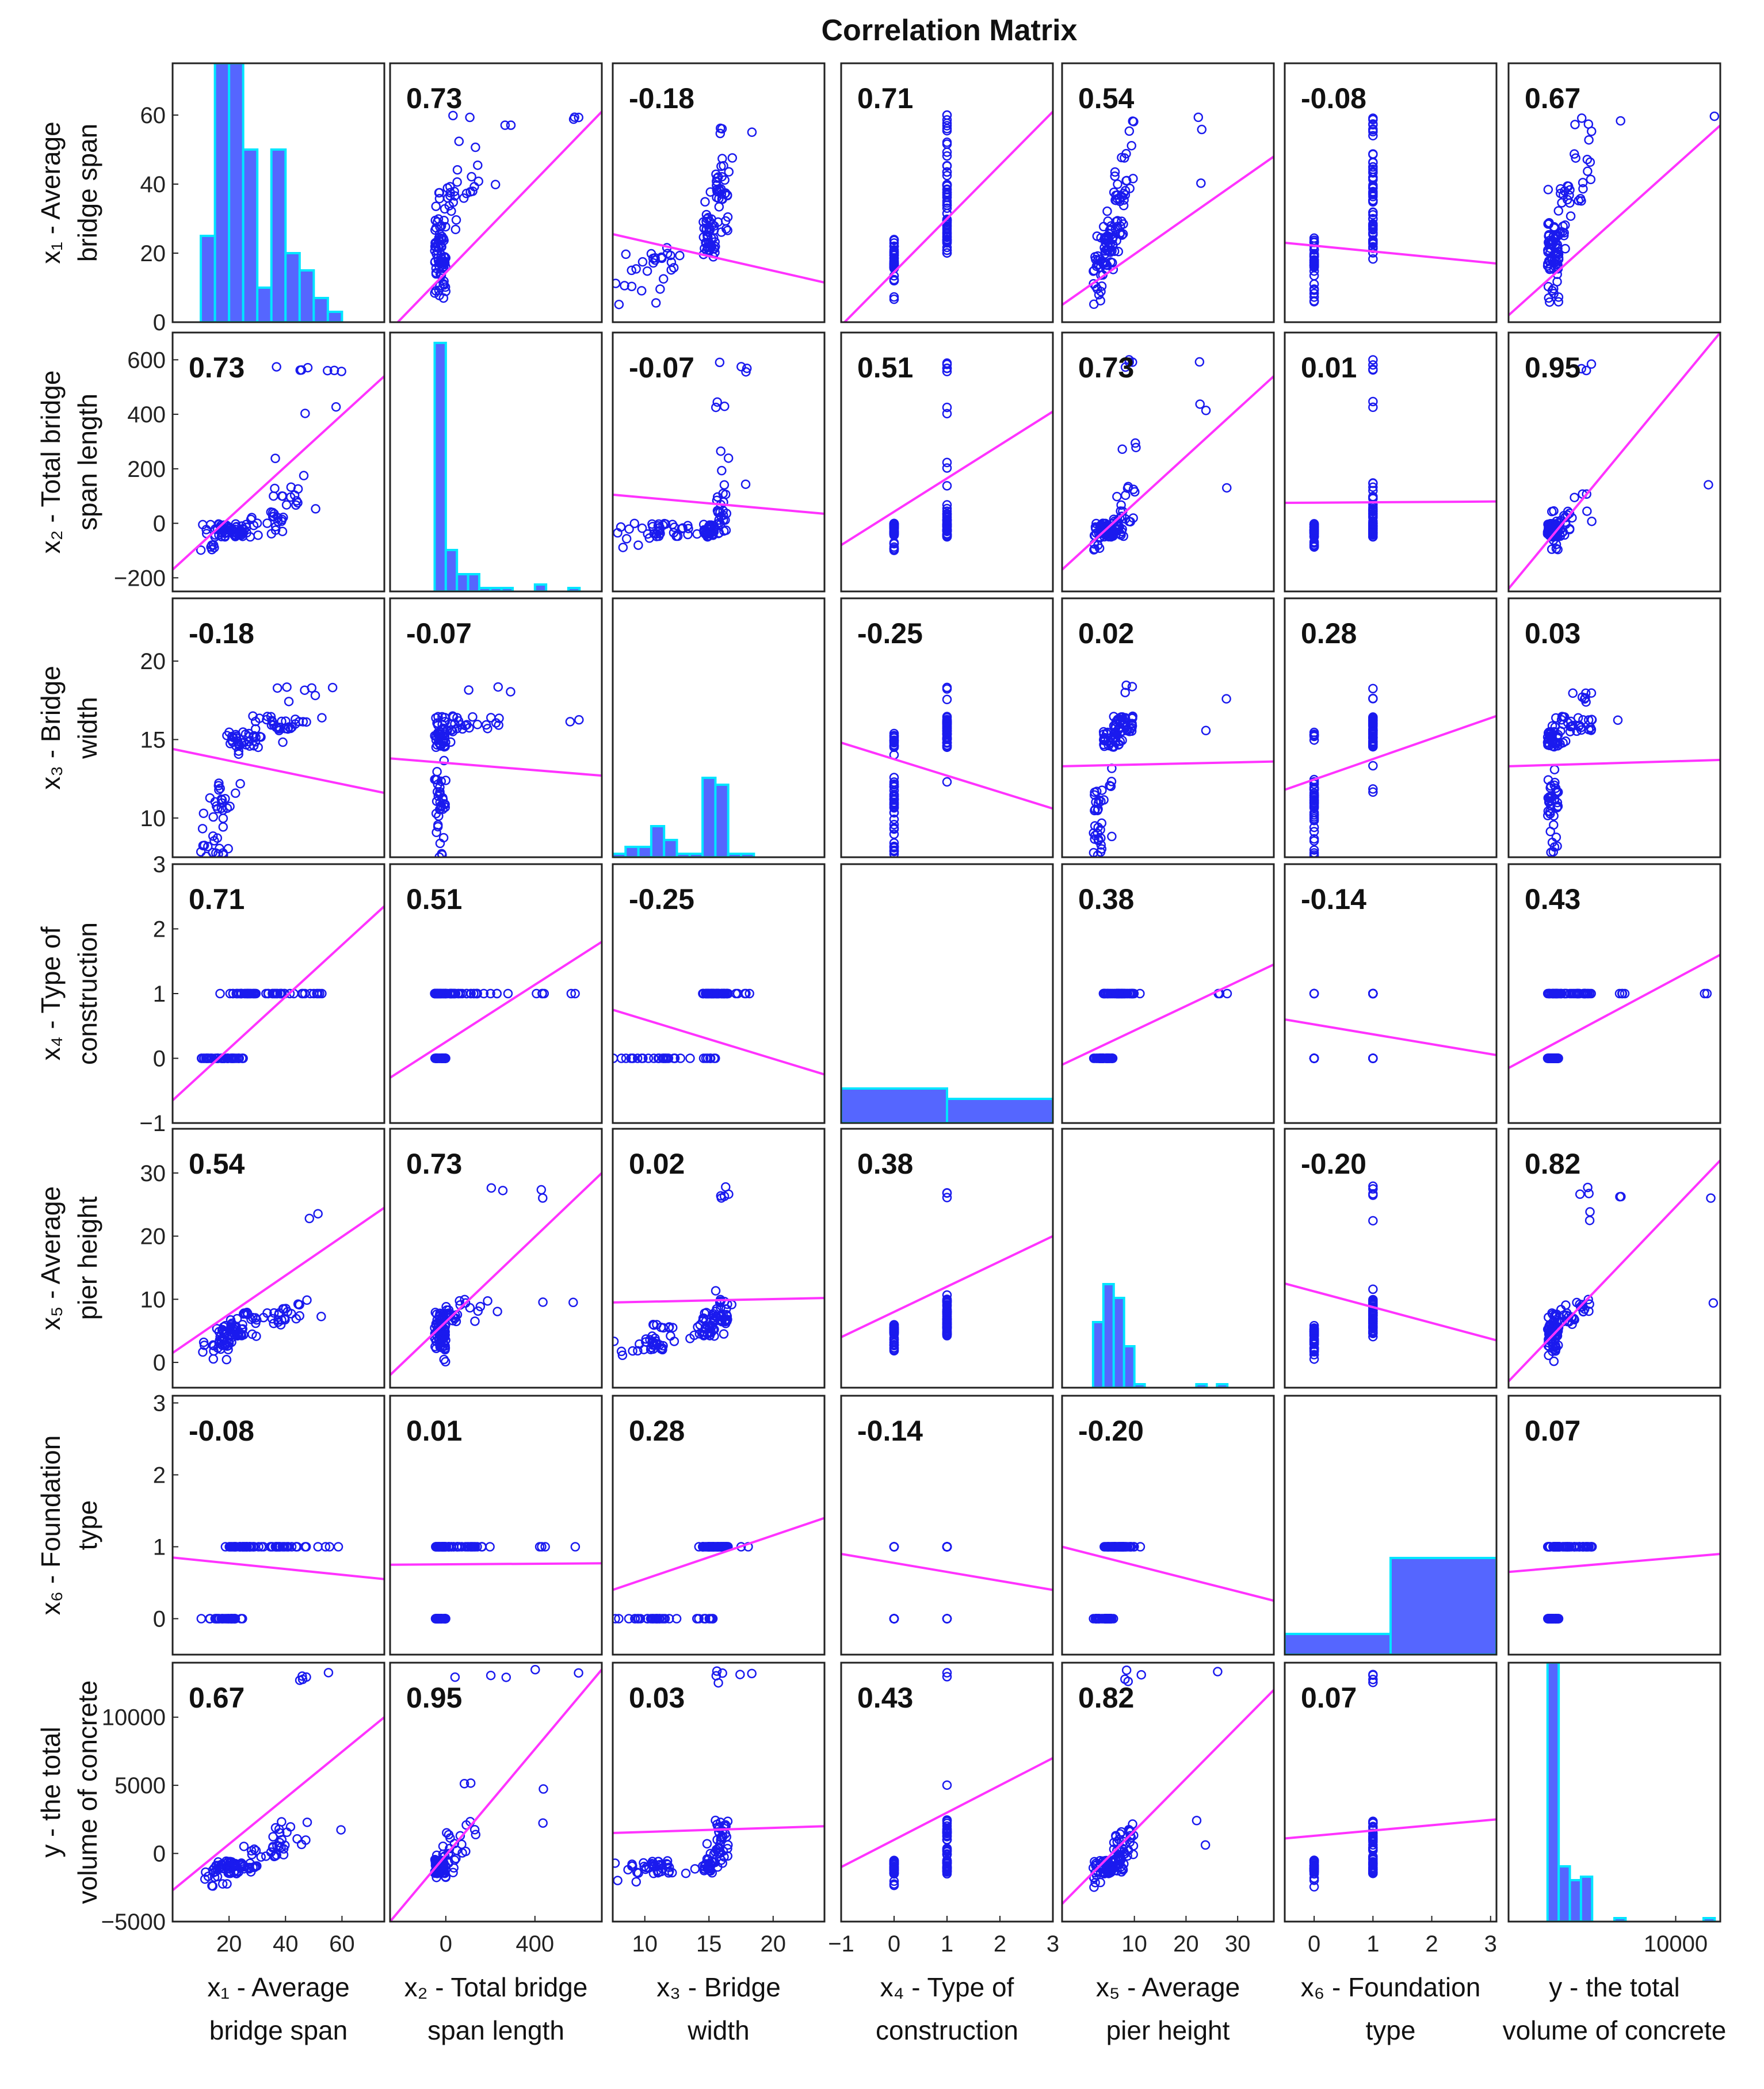 This screenshot has height=2089, width=1764. What do you see at coordinates (152, 1123) in the screenshot?
I see `y-tick-label: −1` at bounding box center [152, 1123].